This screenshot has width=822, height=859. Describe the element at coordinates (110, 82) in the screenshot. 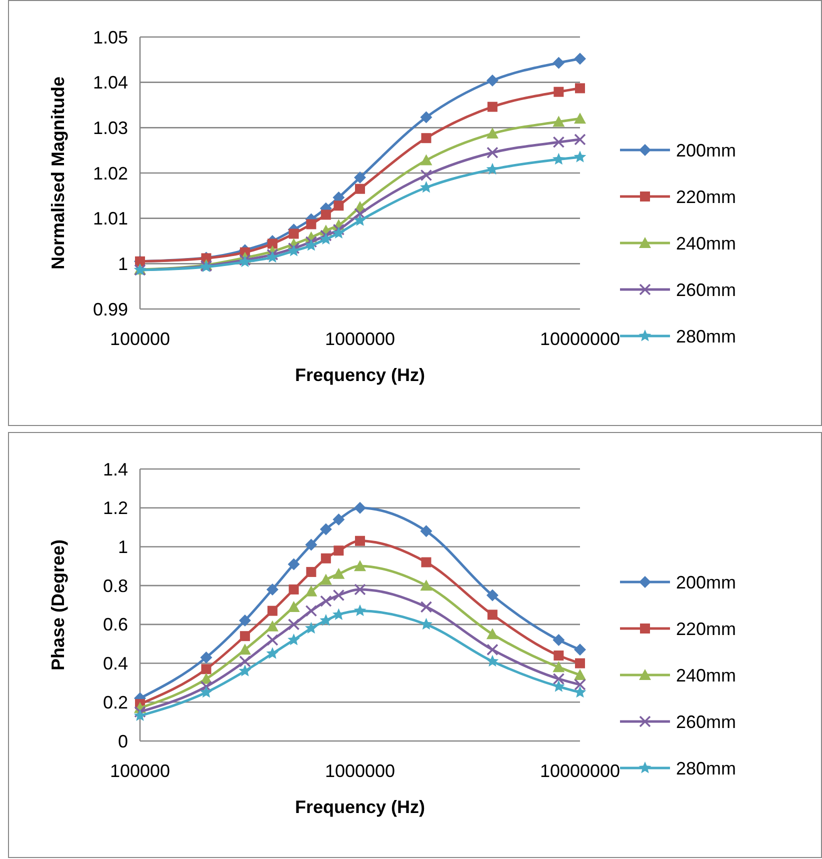

I see `y-tick-label: 1.04` at that location.